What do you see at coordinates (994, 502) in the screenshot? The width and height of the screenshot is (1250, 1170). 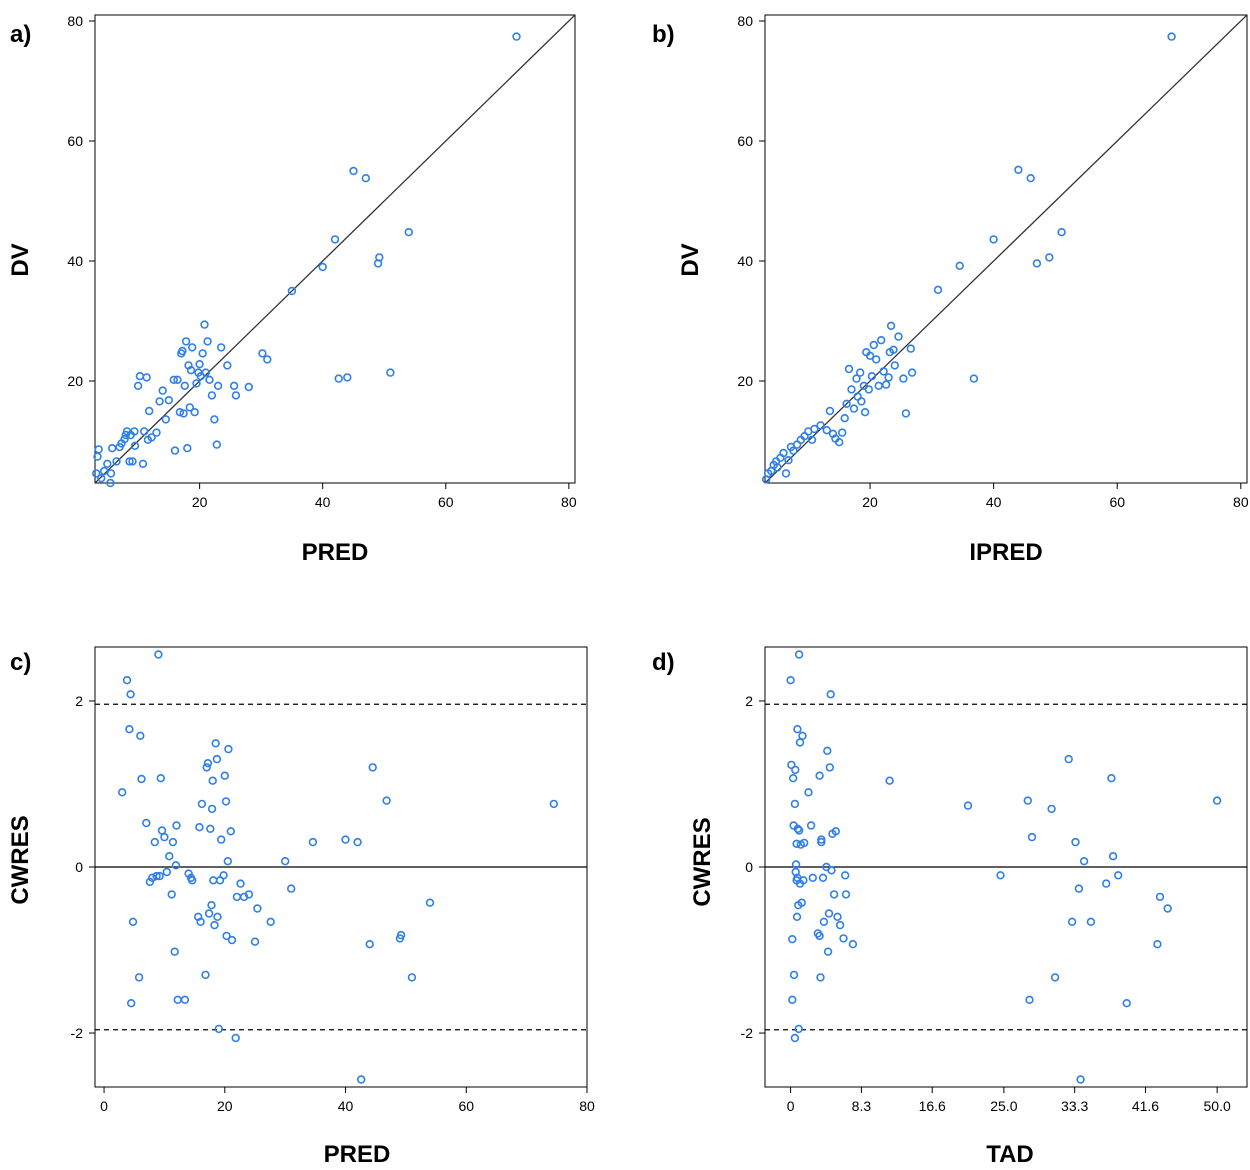 I see `x-tick-label: 40` at bounding box center [994, 502].